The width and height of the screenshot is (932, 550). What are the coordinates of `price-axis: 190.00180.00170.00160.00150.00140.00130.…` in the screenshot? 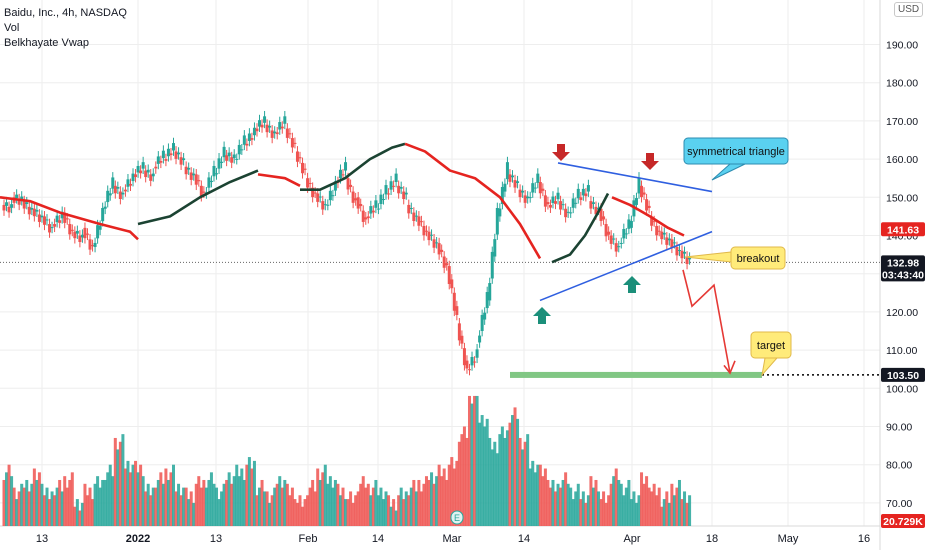 It's located at (903, 284).